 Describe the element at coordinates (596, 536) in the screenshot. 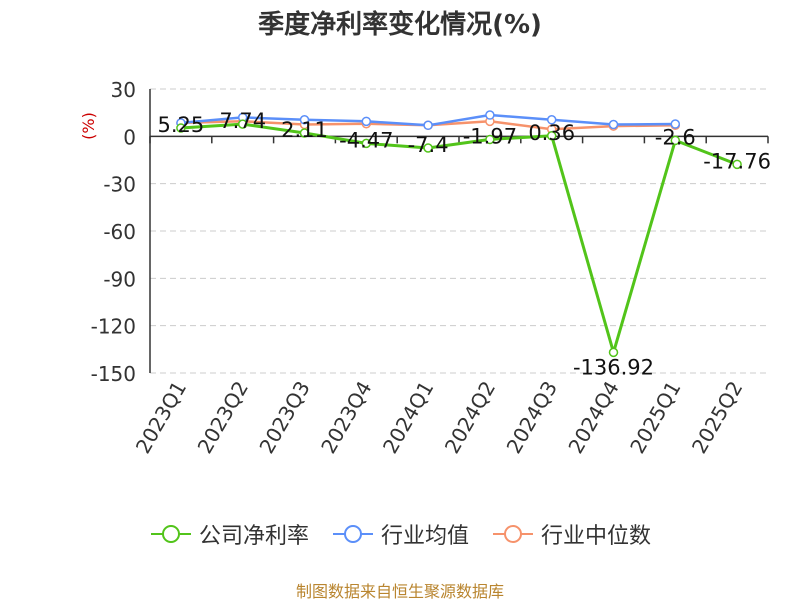

I see `legend-label-industry-median: 行业中位数` at that location.